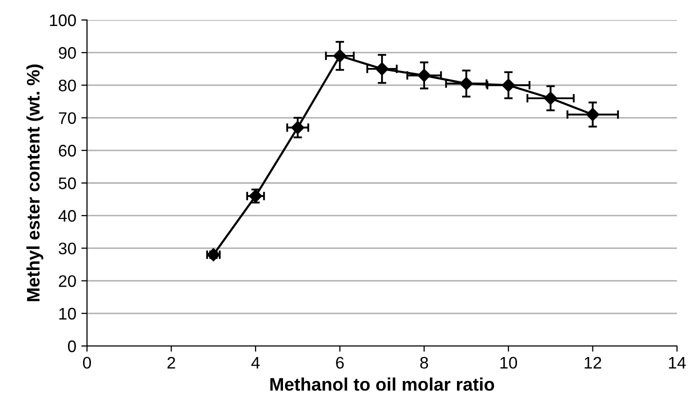 The image size is (692, 400). Describe the element at coordinates (382, 384) in the screenshot. I see `x-axis-title: Methanol to oil molar ratio` at that location.